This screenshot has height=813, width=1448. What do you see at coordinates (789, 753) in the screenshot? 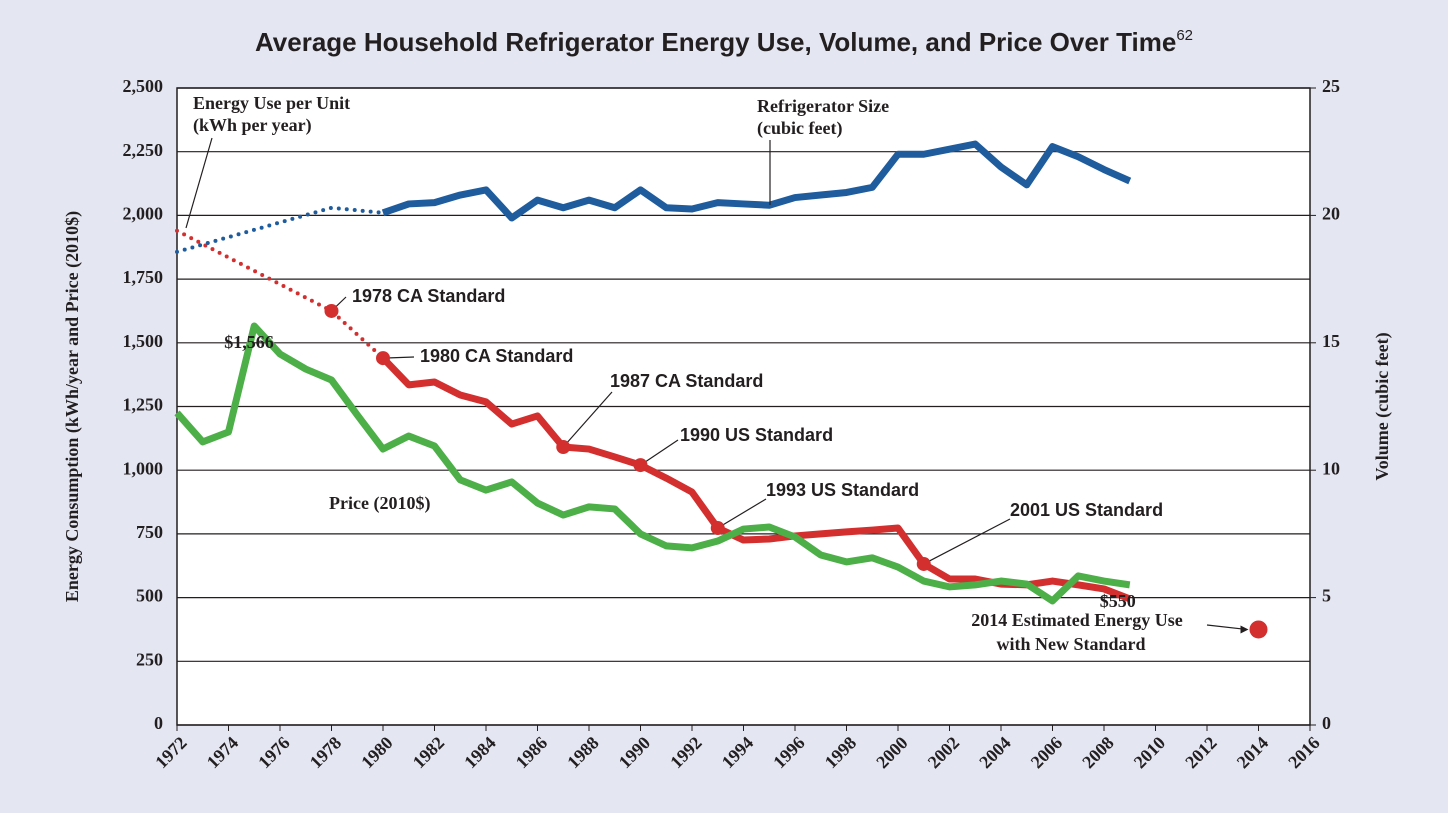
I see `x-tick-label: 1996` at bounding box center [789, 753].